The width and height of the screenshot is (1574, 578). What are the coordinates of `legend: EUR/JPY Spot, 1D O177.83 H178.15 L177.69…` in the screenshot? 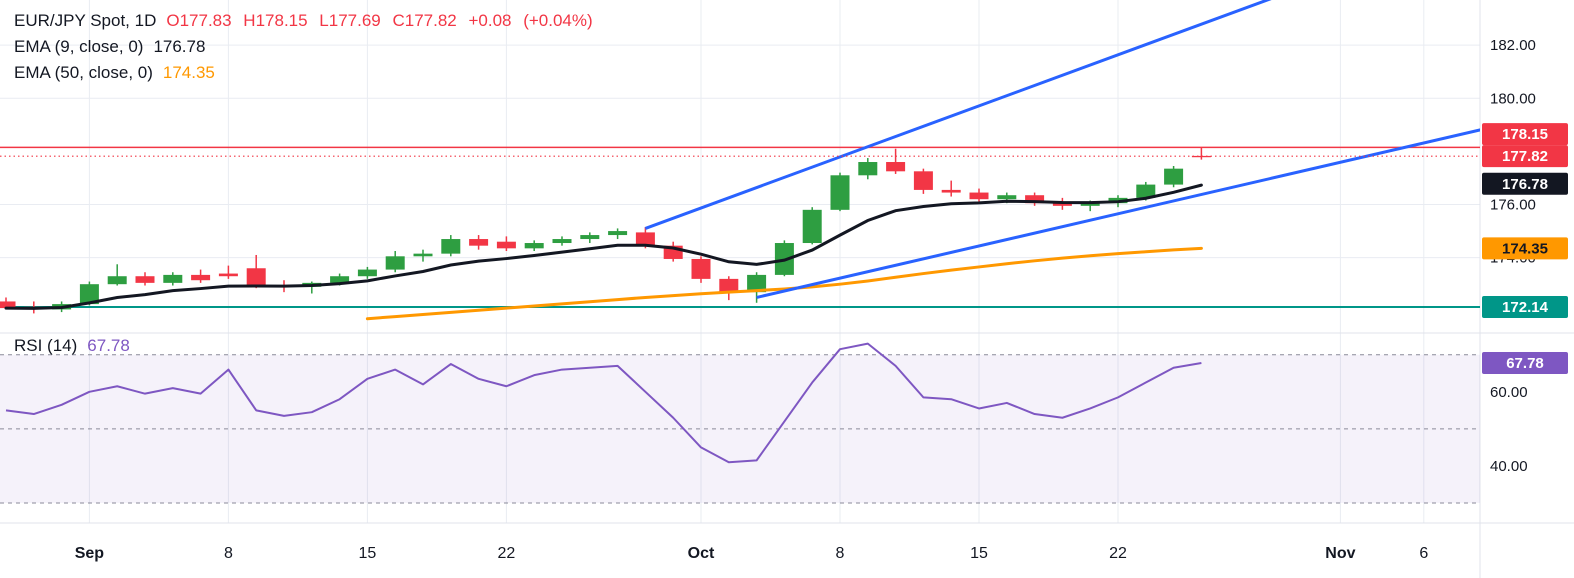 It's located at (303, 47).